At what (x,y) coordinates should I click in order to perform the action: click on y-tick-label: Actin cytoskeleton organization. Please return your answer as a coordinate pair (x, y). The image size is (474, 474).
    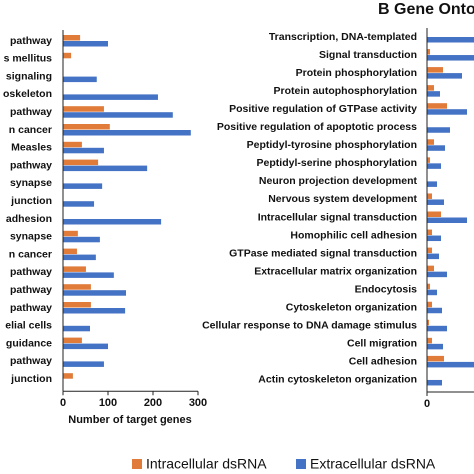
    Looking at the image, I should click on (337, 380).